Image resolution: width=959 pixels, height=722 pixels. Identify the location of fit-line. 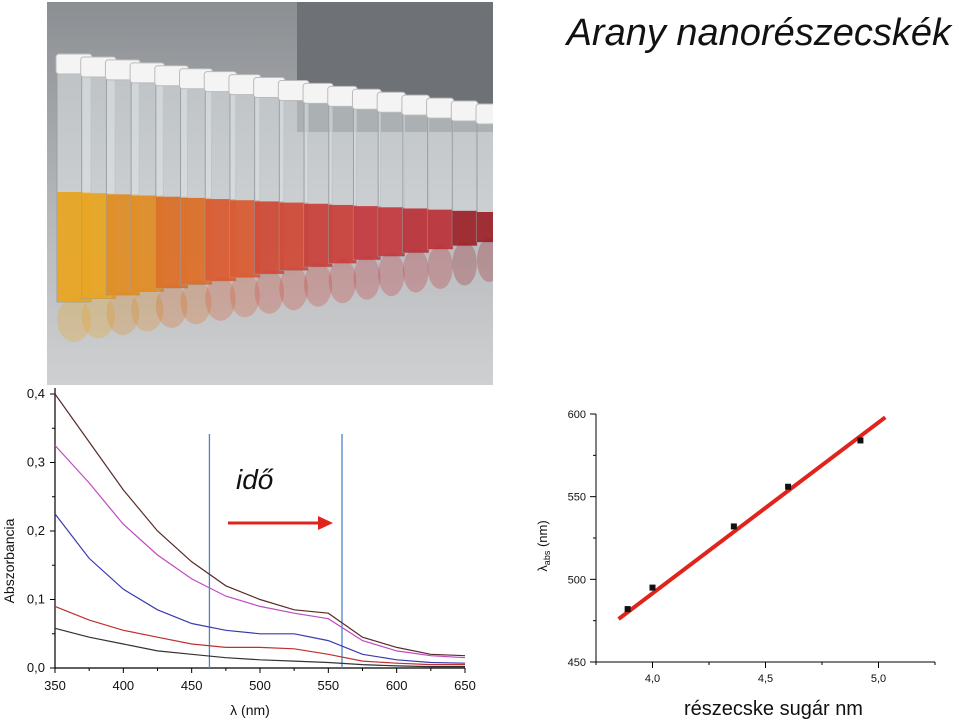
(752, 518).